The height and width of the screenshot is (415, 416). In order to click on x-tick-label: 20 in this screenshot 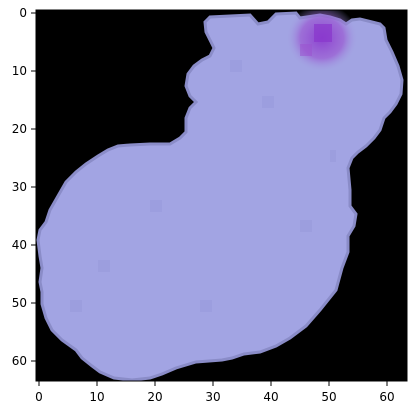, I will do `click(154, 397)`.